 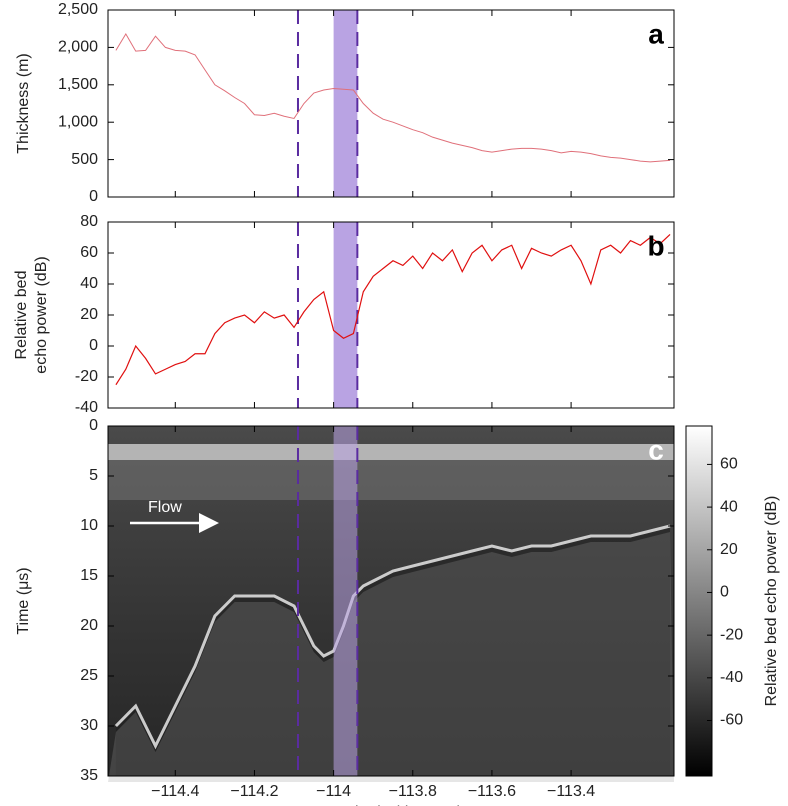 I want to click on y-axis-label: Time (μs), so click(x=23, y=600).